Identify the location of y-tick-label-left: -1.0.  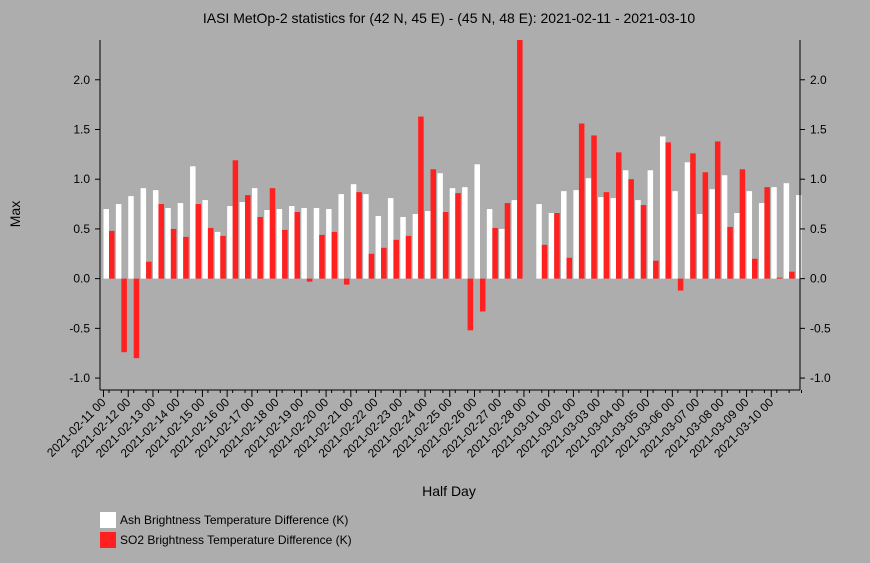
(79, 378).